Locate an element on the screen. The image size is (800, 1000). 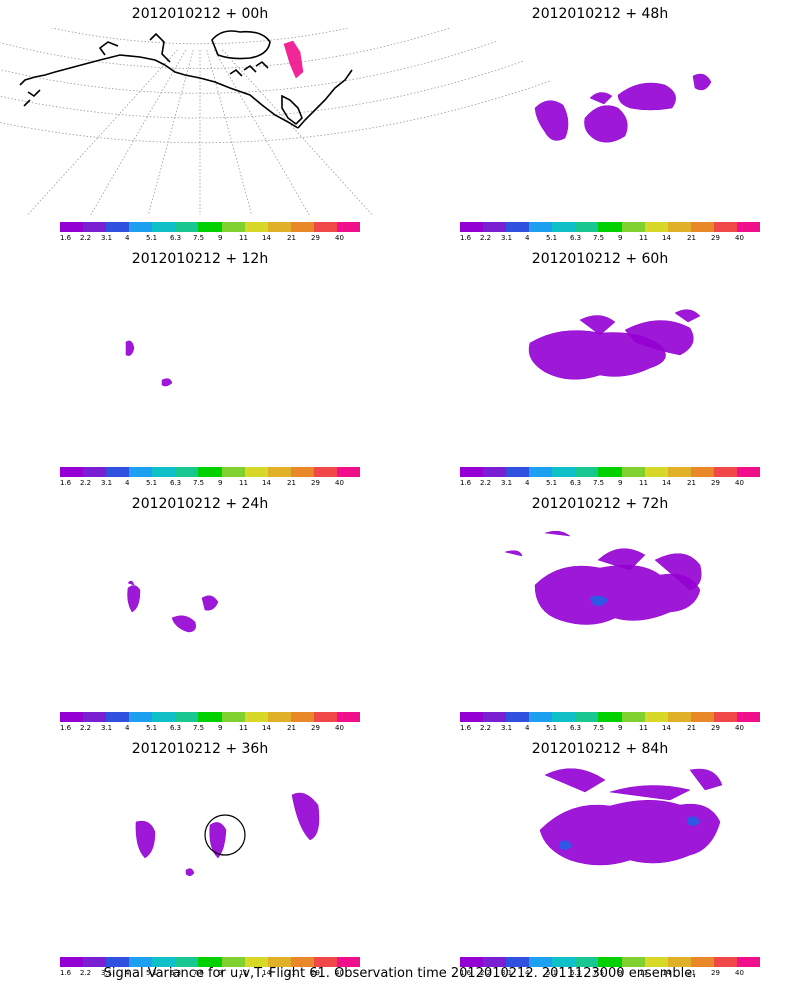
colorbar-label: 9 is located at coordinates (220, 483).